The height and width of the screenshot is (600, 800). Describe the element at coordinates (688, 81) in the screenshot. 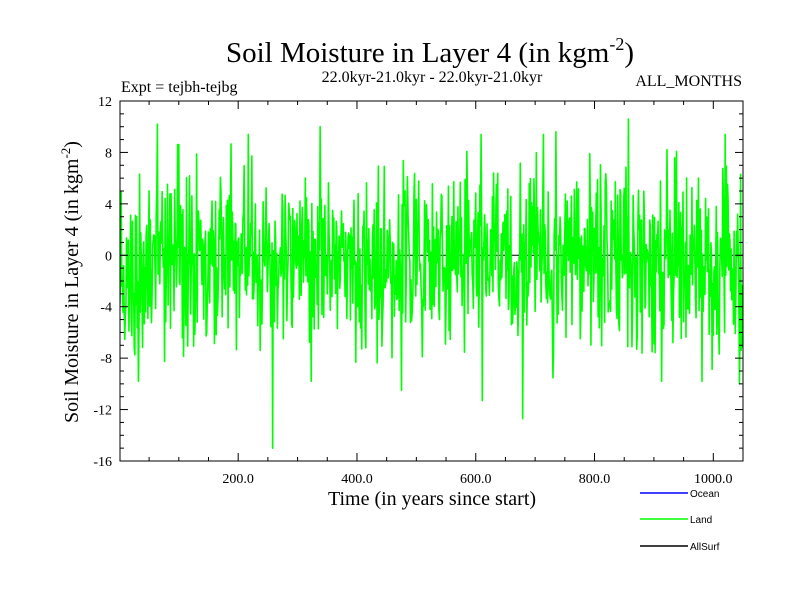

I see `subtitle-months: ALL_MONTHS` at that location.